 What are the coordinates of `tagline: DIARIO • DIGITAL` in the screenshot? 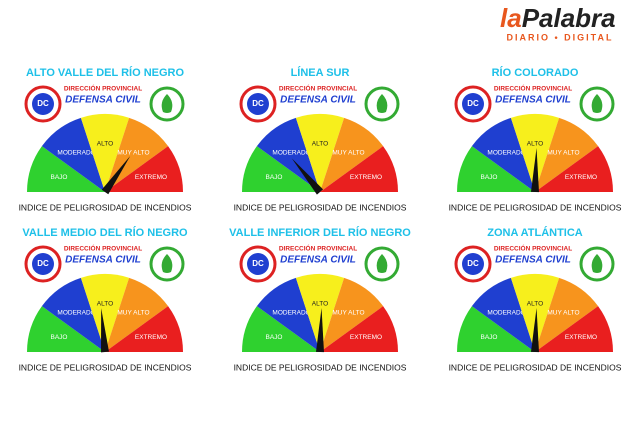 It's located at (560, 37).